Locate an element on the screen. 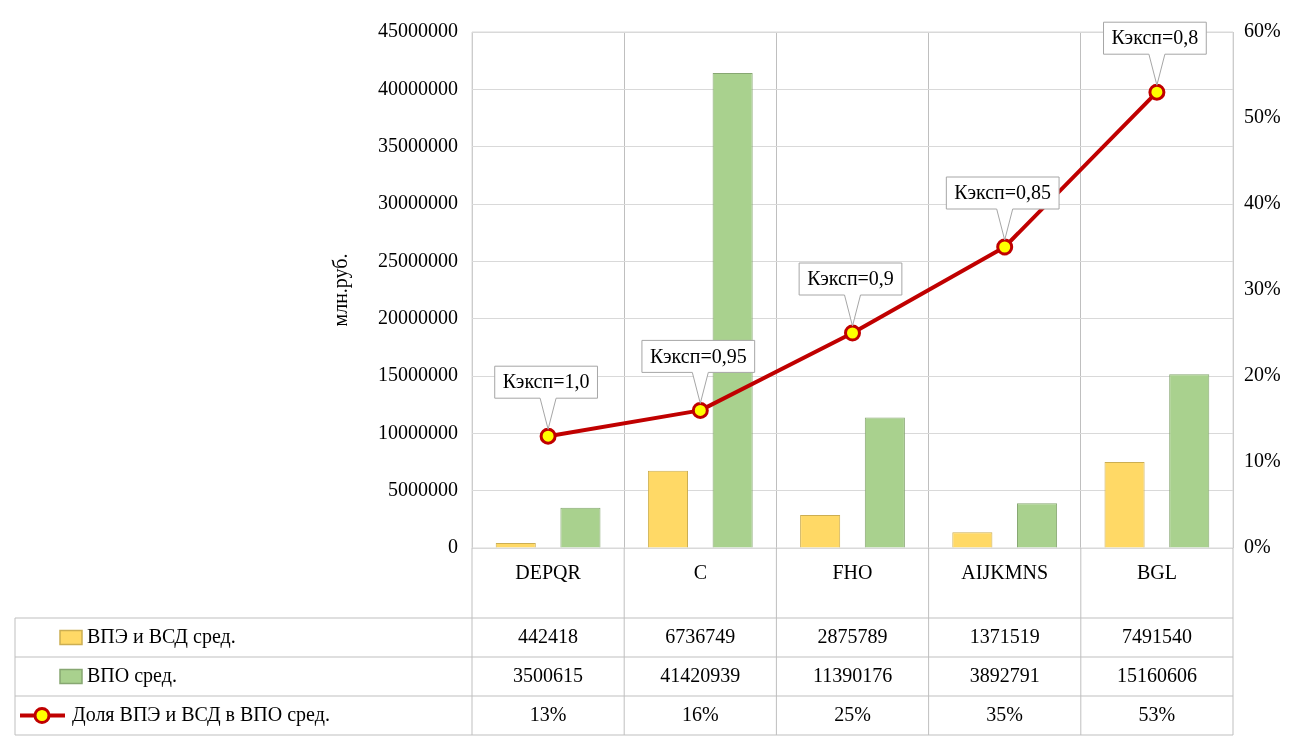 This screenshot has height=742, width=1308. data-label: 3500615 is located at coordinates (548, 674).